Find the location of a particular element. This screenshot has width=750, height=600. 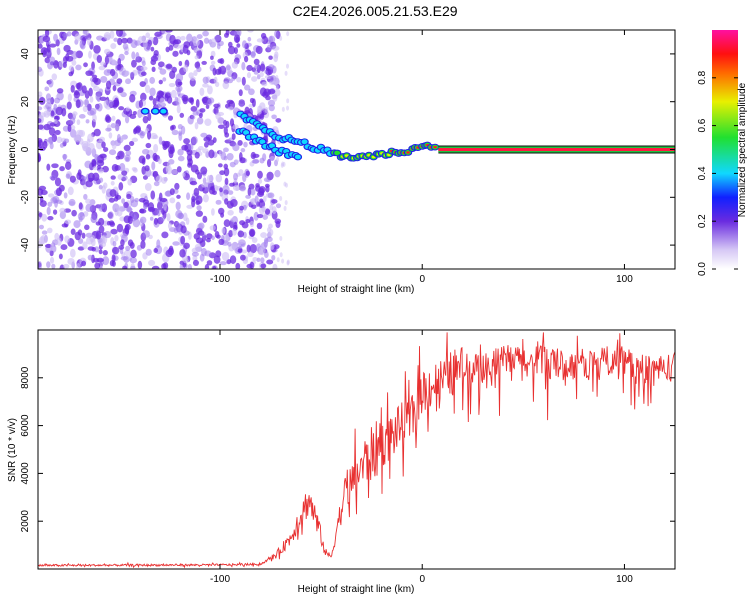

colorbar-ticks: 0.0 0.2 0.4 0.6 0.8 is located at coordinates (717, 173).